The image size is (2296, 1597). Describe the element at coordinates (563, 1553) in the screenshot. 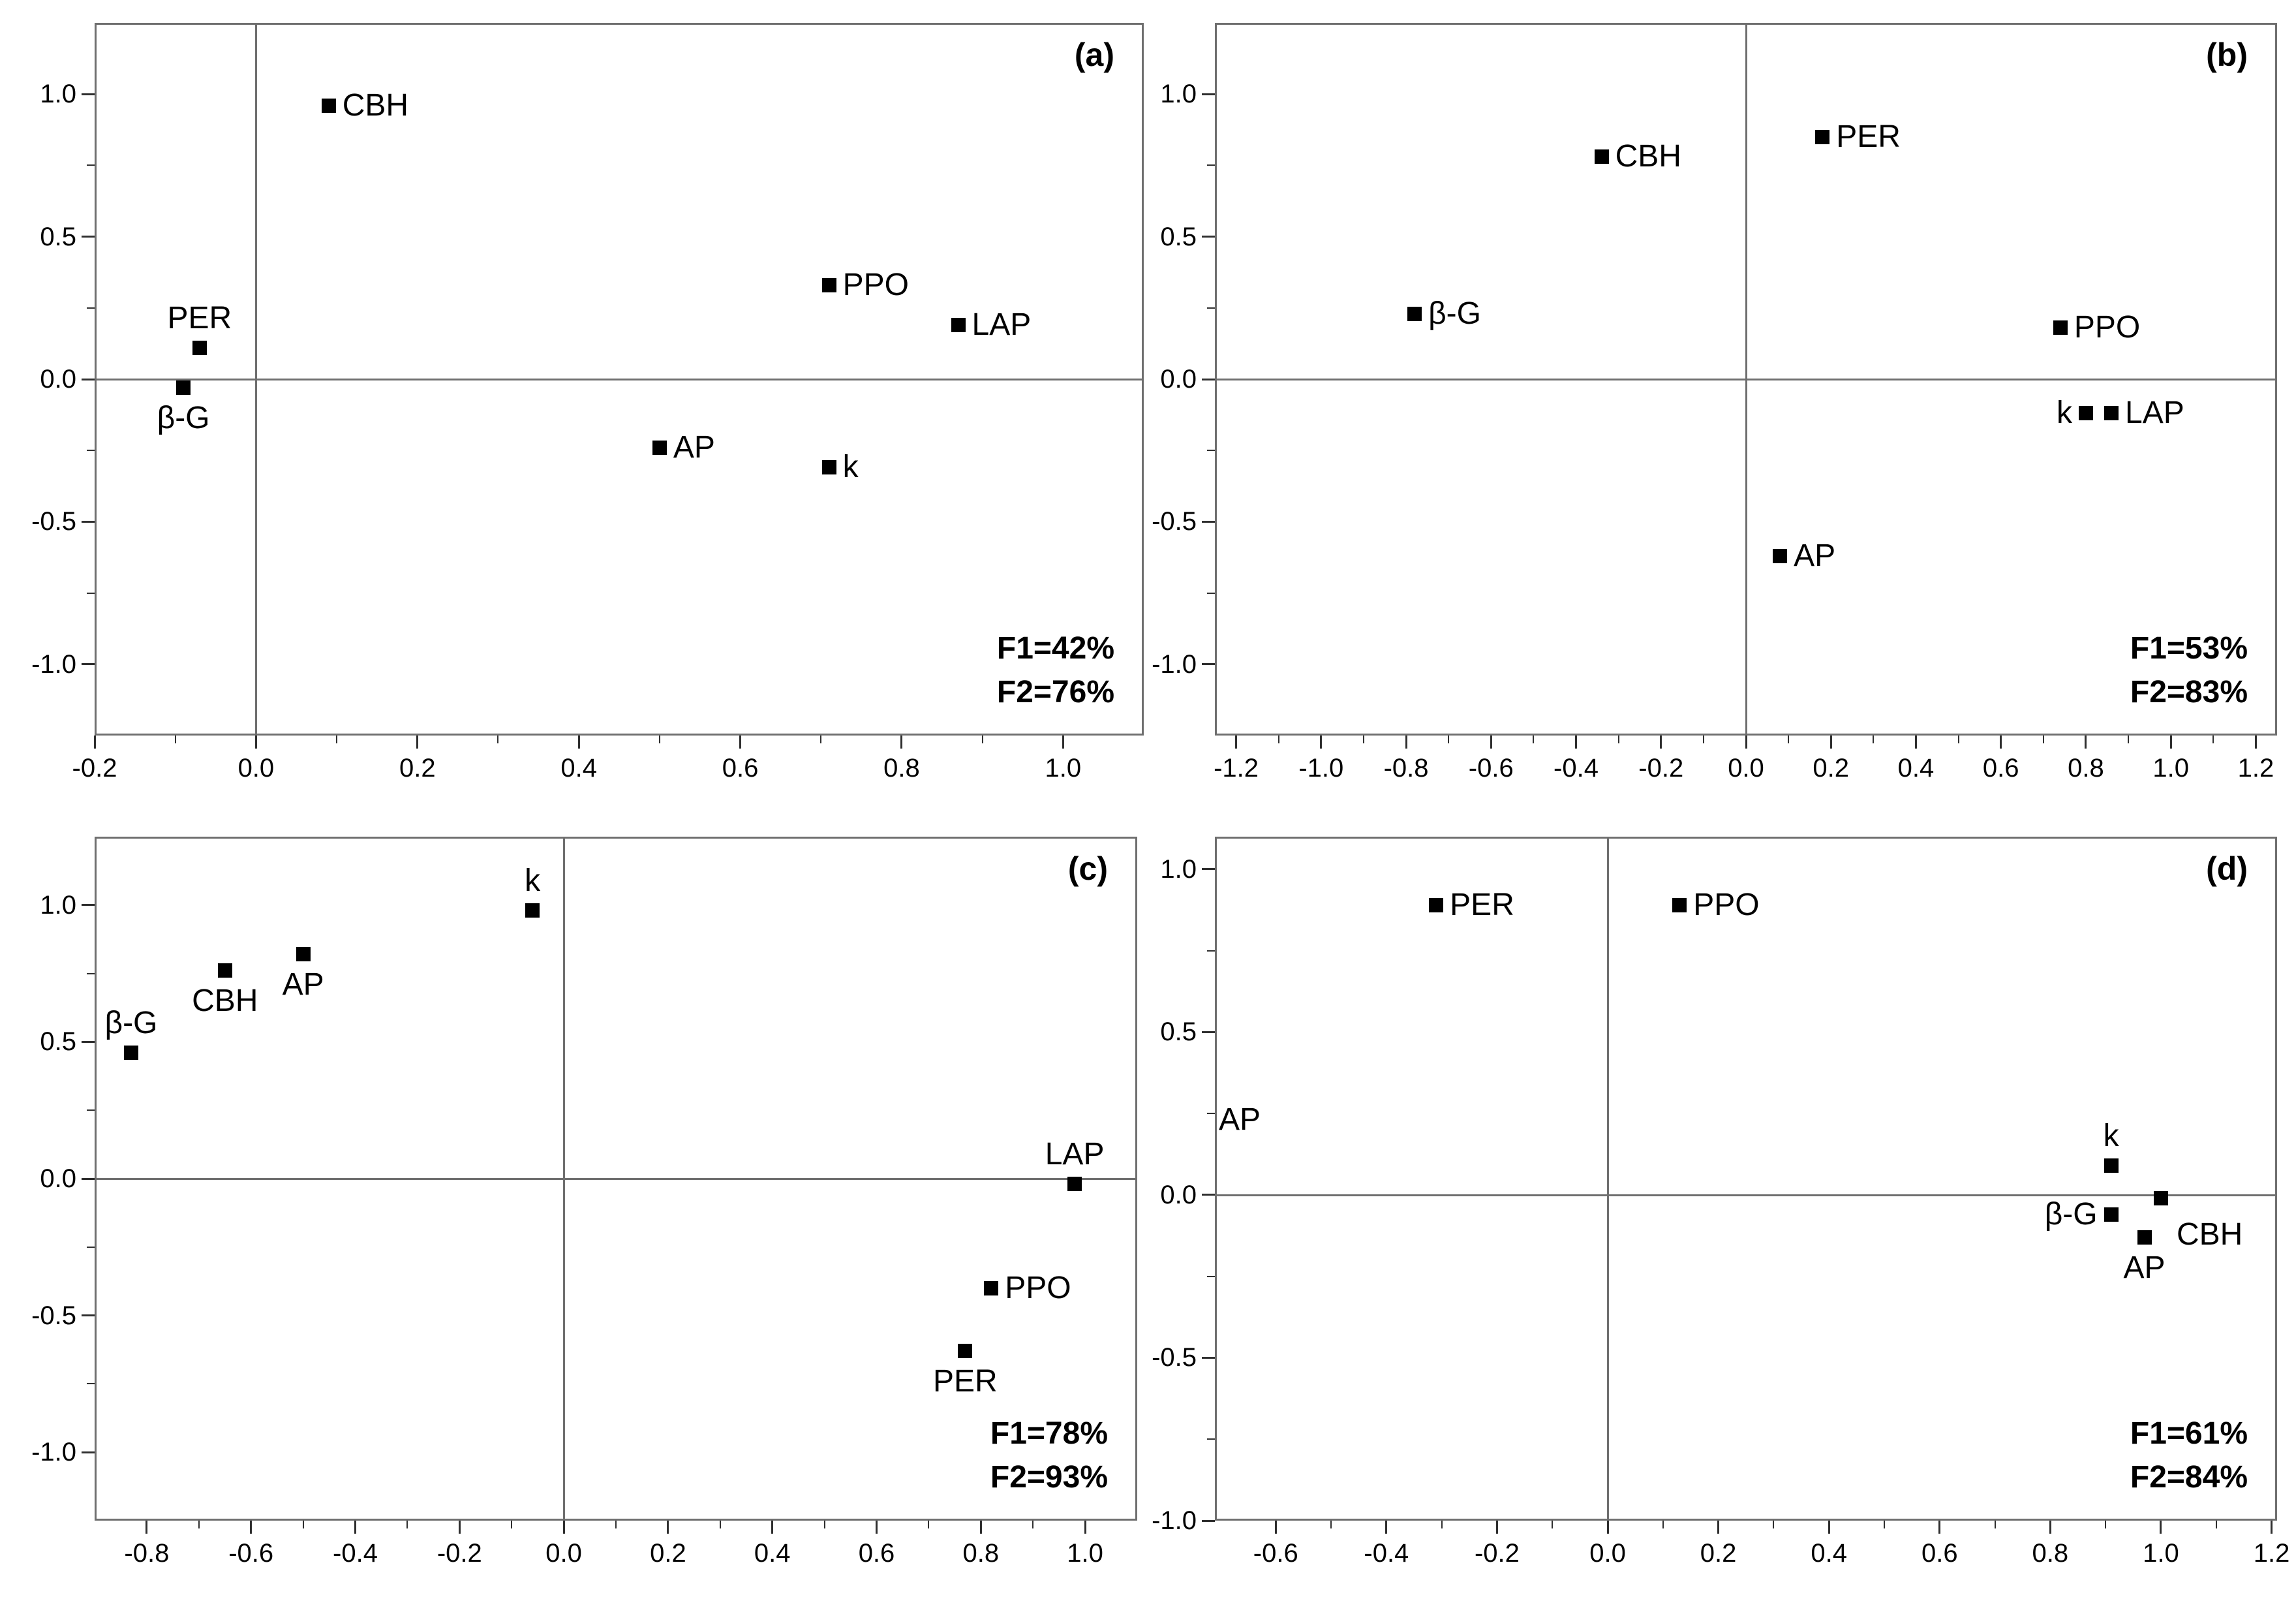

I see `x-axis-tick-label: 0.0` at that location.